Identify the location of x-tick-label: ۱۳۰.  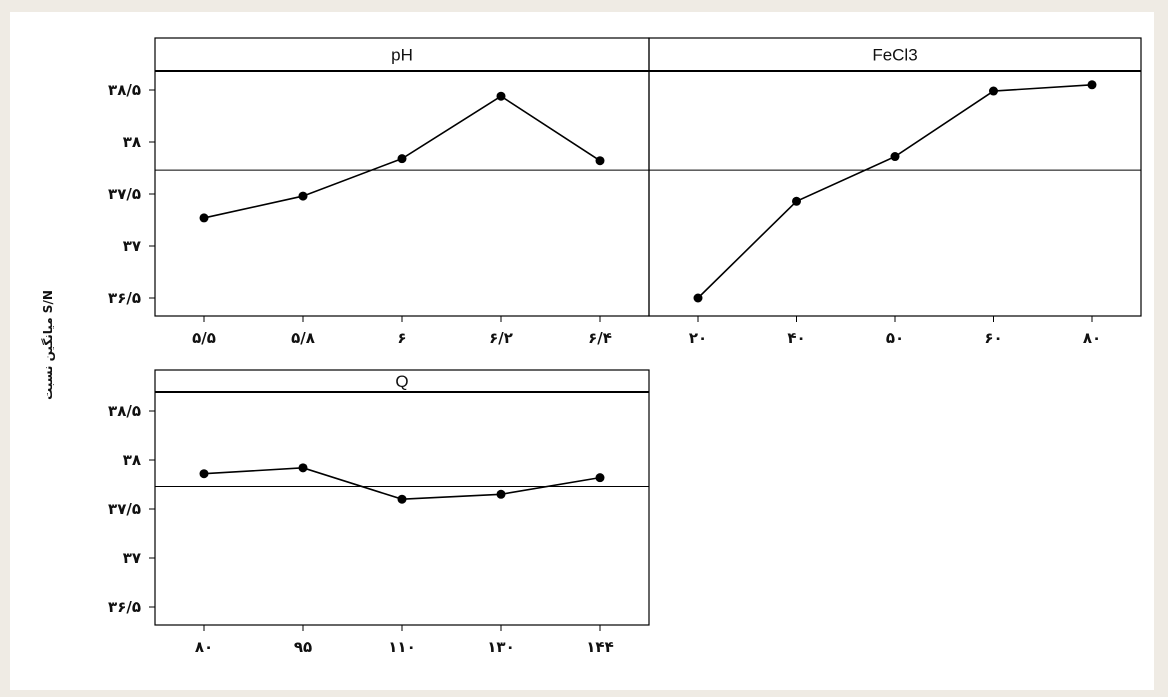
(500, 647).